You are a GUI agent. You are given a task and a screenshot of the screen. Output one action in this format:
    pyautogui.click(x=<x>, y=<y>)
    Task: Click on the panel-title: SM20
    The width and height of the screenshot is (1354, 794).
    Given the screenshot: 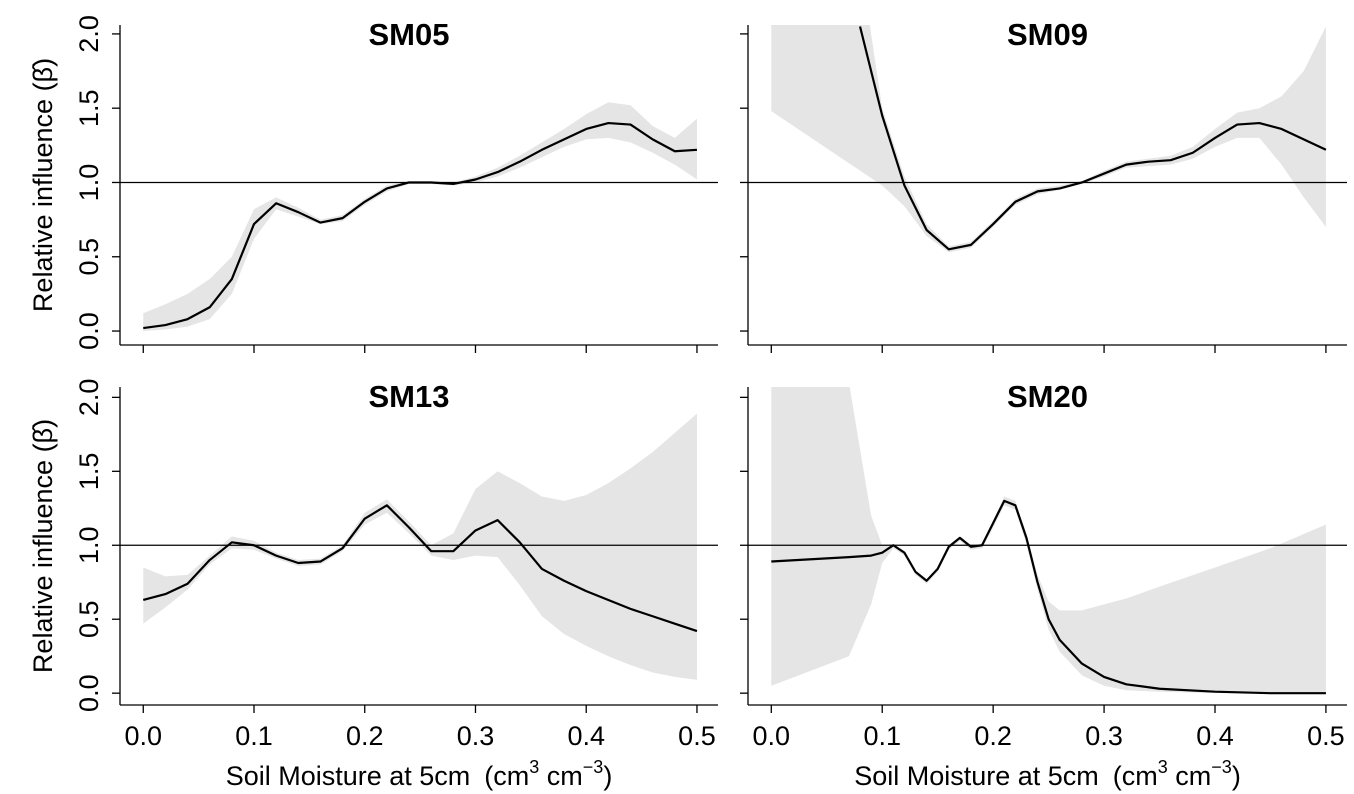 What is the action you would take?
    pyautogui.click(x=1047, y=396)
    